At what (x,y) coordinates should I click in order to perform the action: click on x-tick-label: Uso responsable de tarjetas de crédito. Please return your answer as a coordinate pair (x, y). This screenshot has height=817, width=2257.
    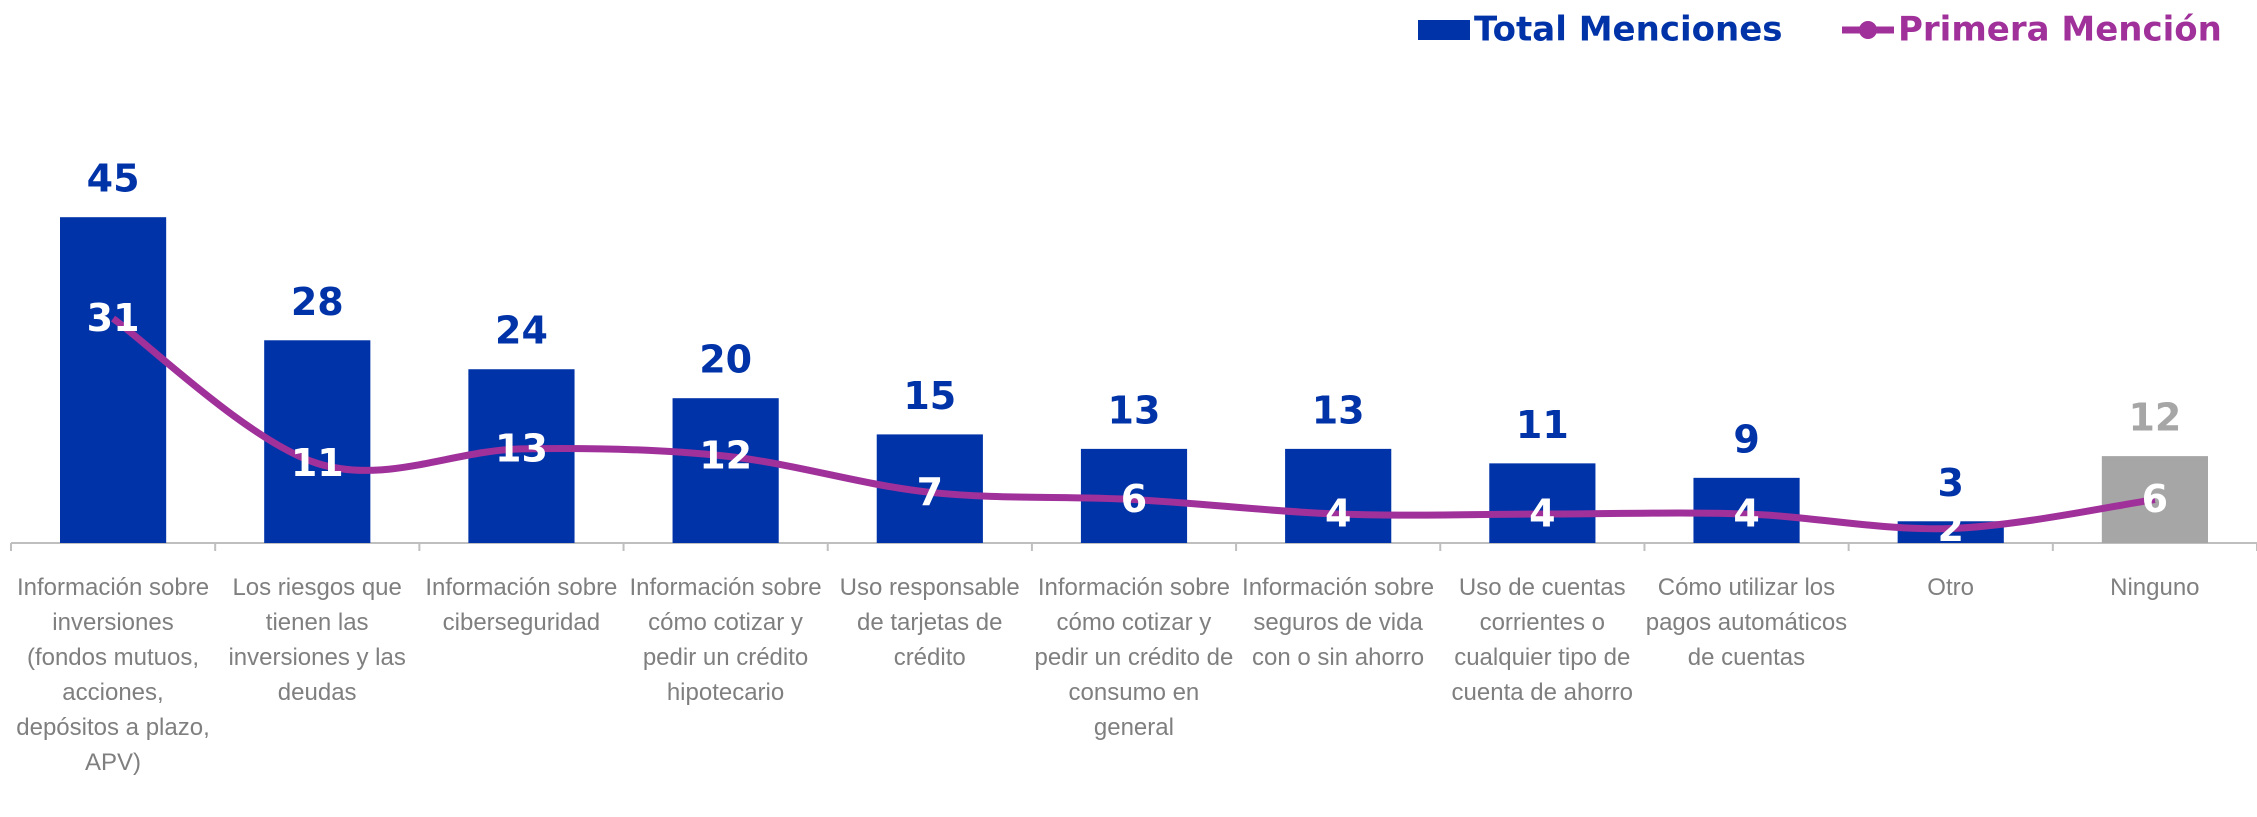
    Looking at the image, I should click on (929, 622).